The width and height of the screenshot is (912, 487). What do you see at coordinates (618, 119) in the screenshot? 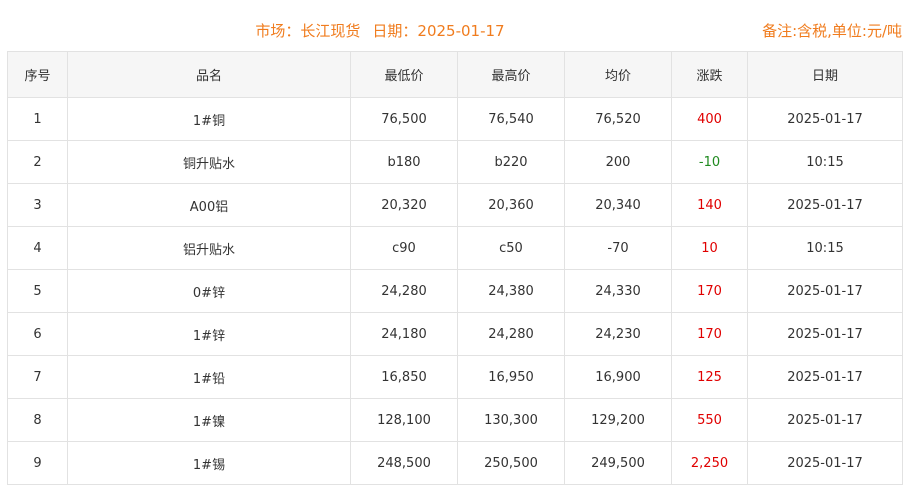
I see `cell-avg: 76,520` at bounding box center [618, 119].